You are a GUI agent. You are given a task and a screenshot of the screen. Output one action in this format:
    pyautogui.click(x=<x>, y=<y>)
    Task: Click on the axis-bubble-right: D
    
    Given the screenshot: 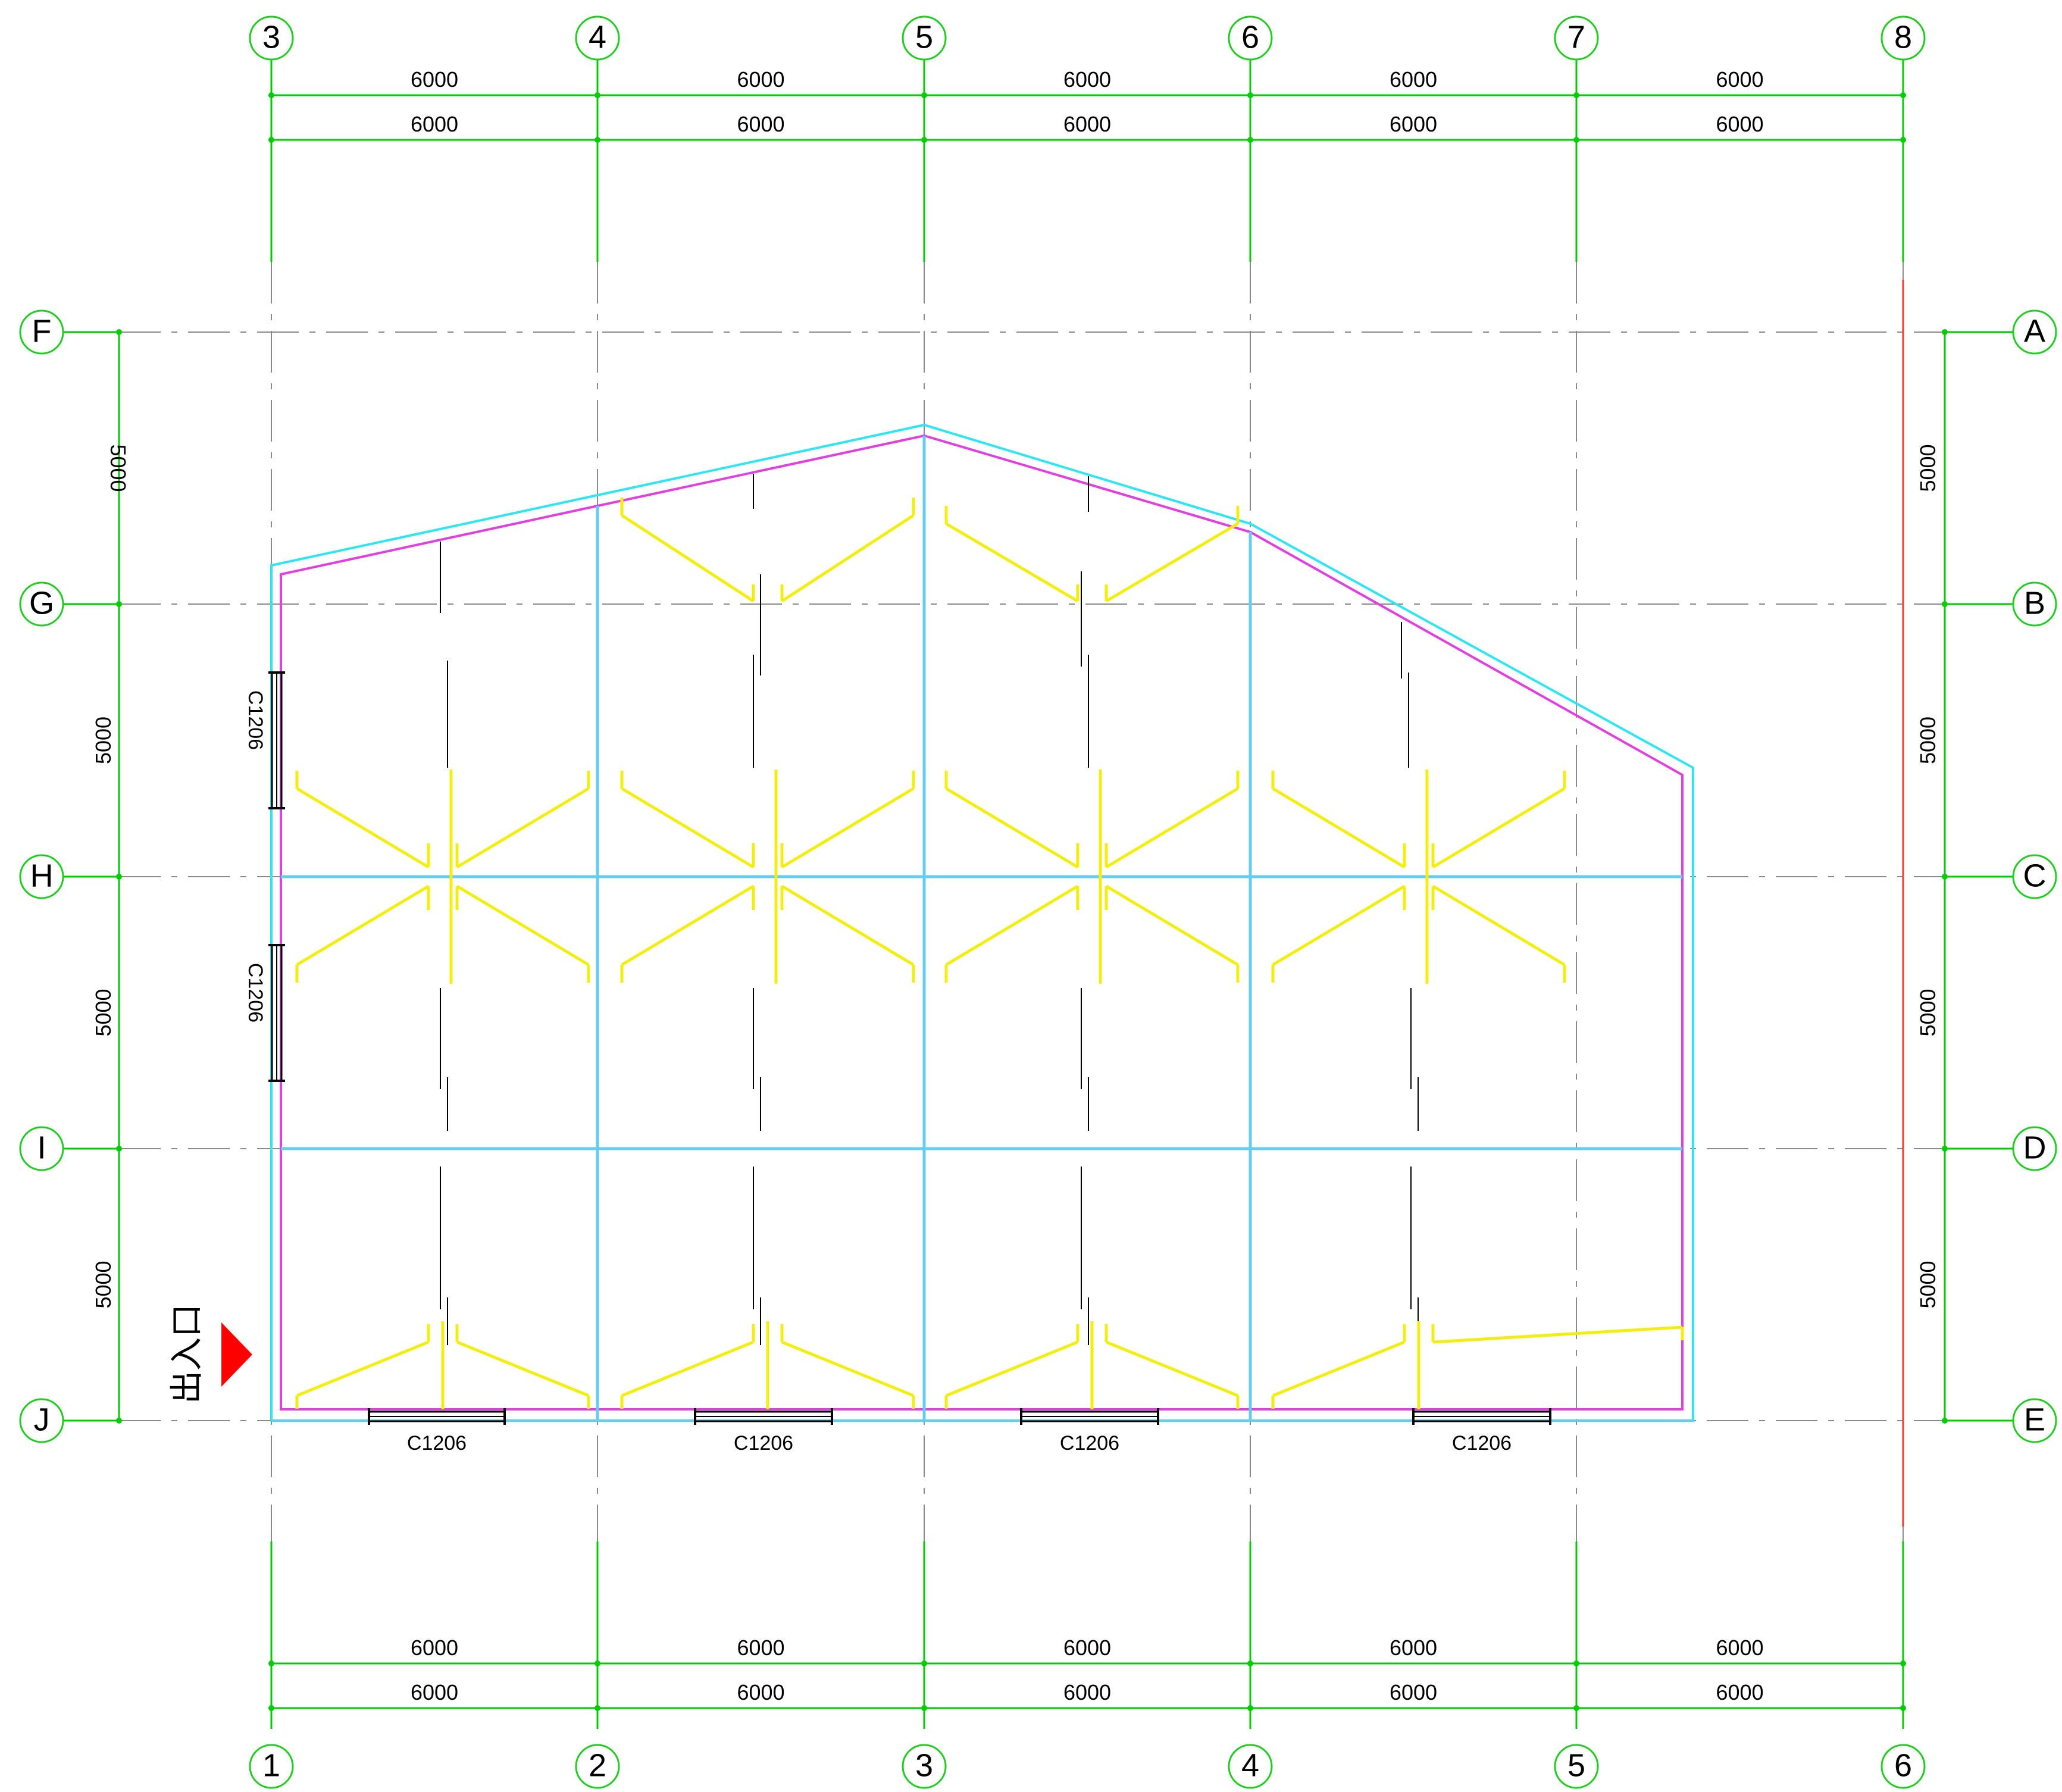 What is the action you would take?
    pyautogui.click(x=2035, y=1149)
    